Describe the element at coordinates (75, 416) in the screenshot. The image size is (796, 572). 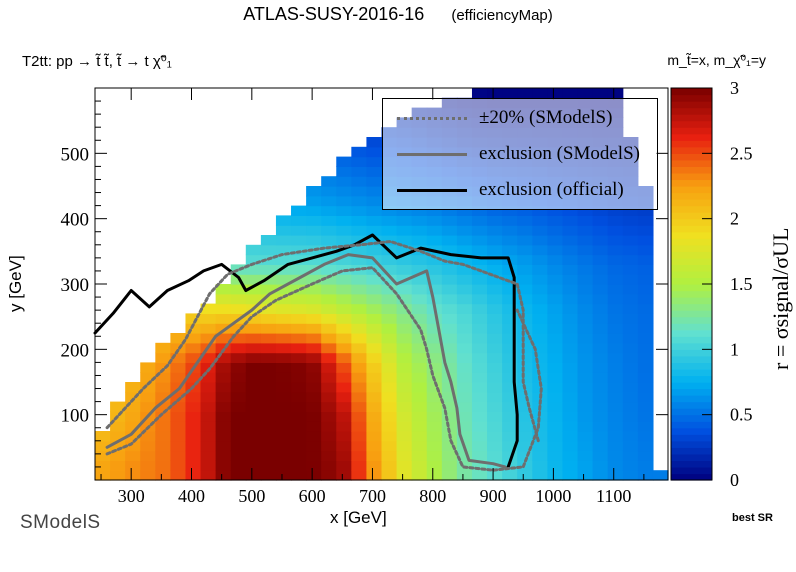
I see `y-tick-label: 100` at that location.